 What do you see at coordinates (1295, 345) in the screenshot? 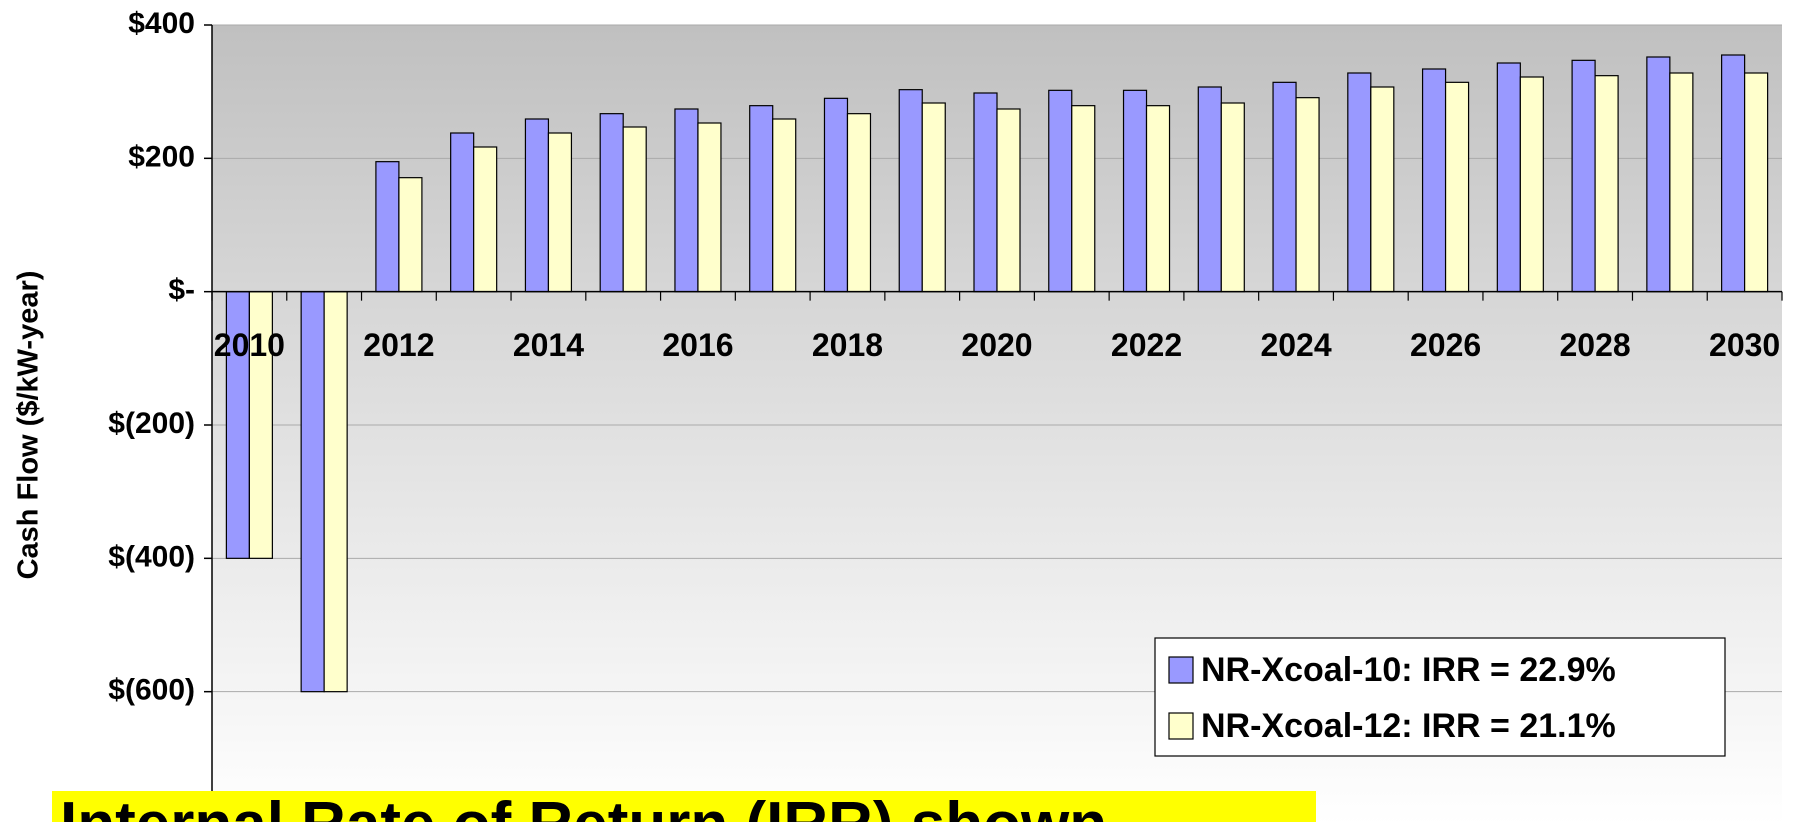
I see `x-tick-label: 2024` at bounding box center [1295, 345].